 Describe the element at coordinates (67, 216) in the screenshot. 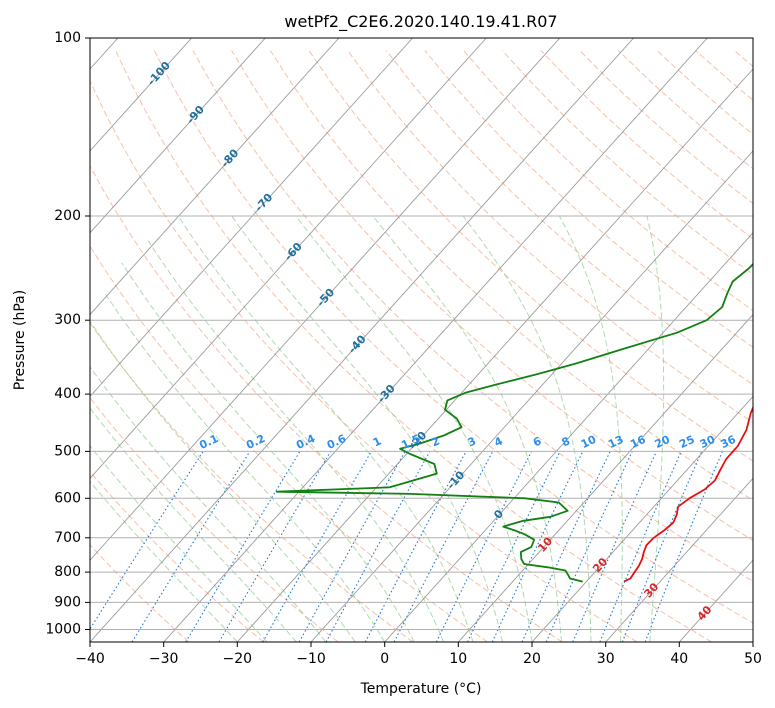

I see `y-tick-label: 200` at that location.